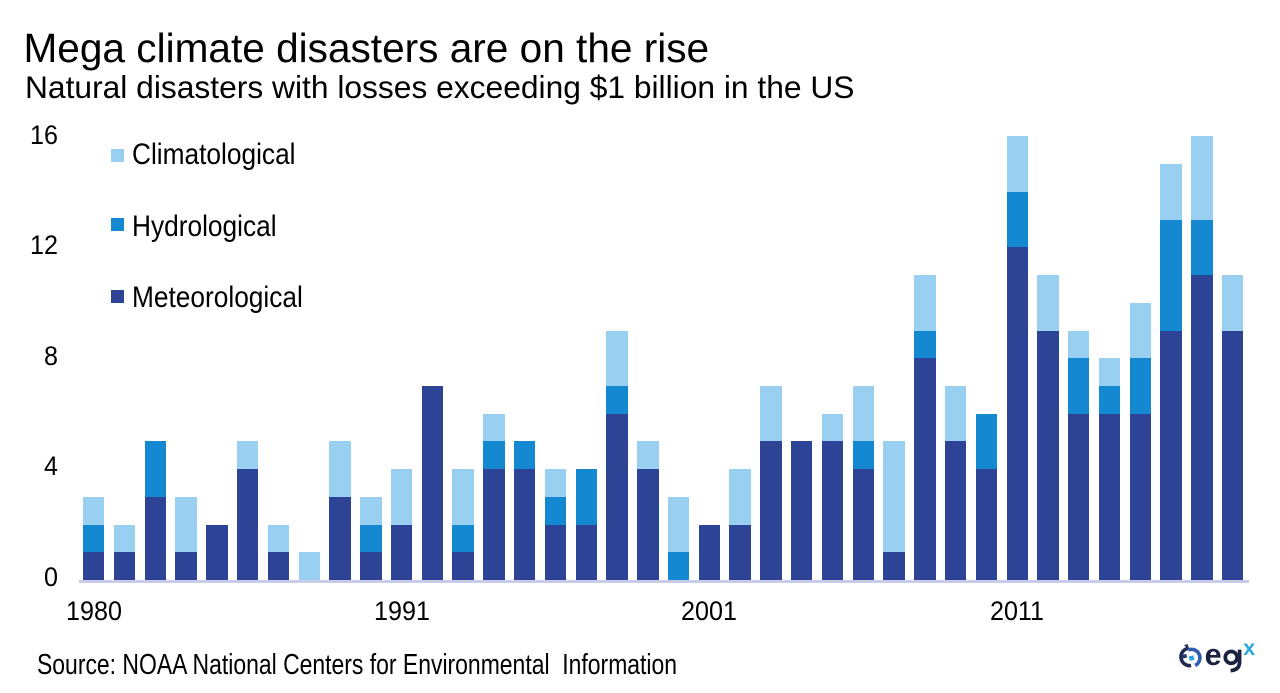  I want to click on svg-text: x, so click(1249, 649).